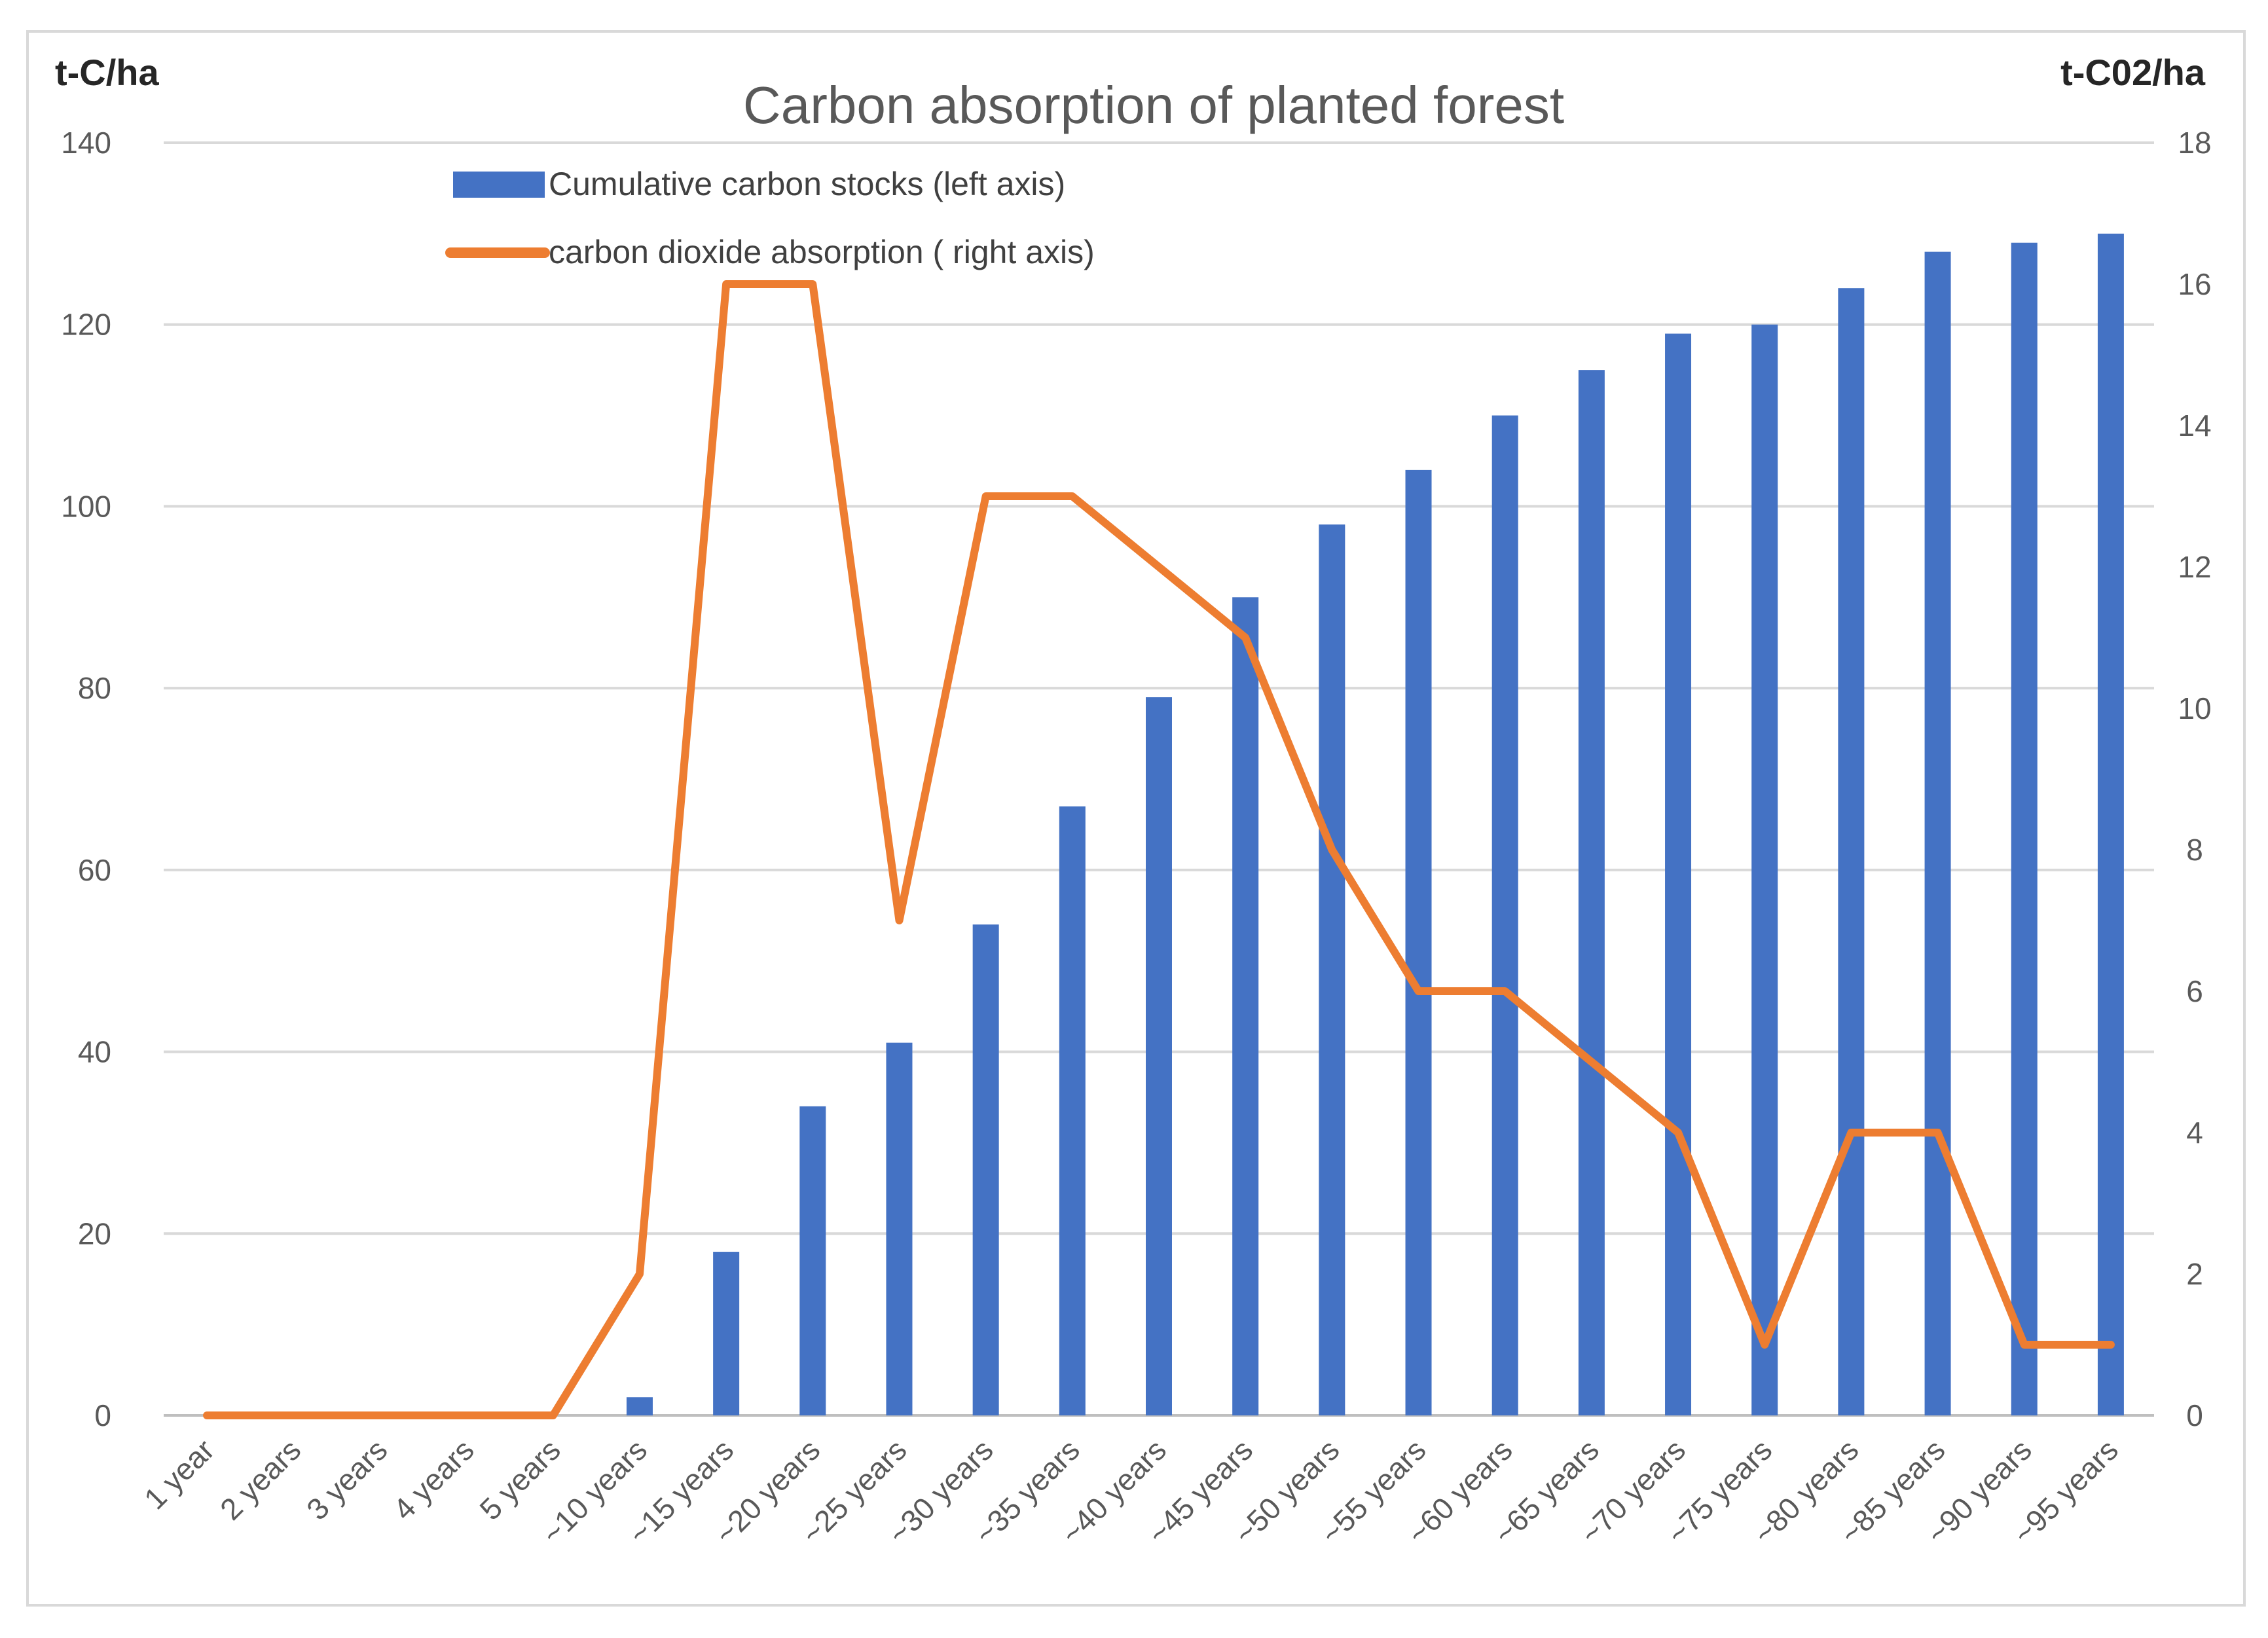 This screenshot has width=2268, height=1638. What do you see at coordinates (822, 252) in the screenshot?
I see `legend-label-line: carbon dioxide absorption ( right axis)` at bounding box center [822, 252].